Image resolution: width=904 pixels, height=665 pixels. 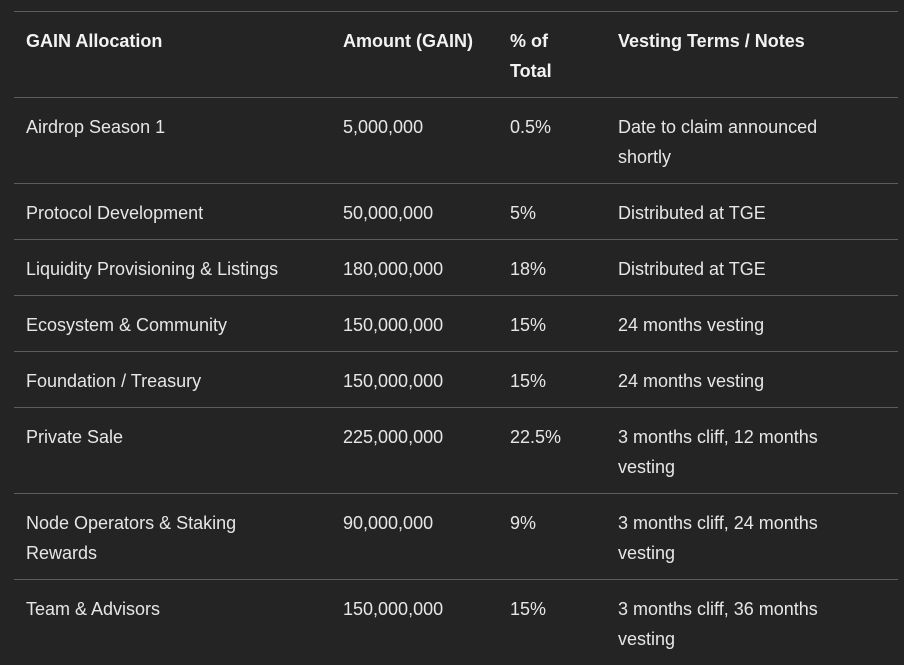 I want to click on header-cell: % of Total, so click(x=552, y=55).